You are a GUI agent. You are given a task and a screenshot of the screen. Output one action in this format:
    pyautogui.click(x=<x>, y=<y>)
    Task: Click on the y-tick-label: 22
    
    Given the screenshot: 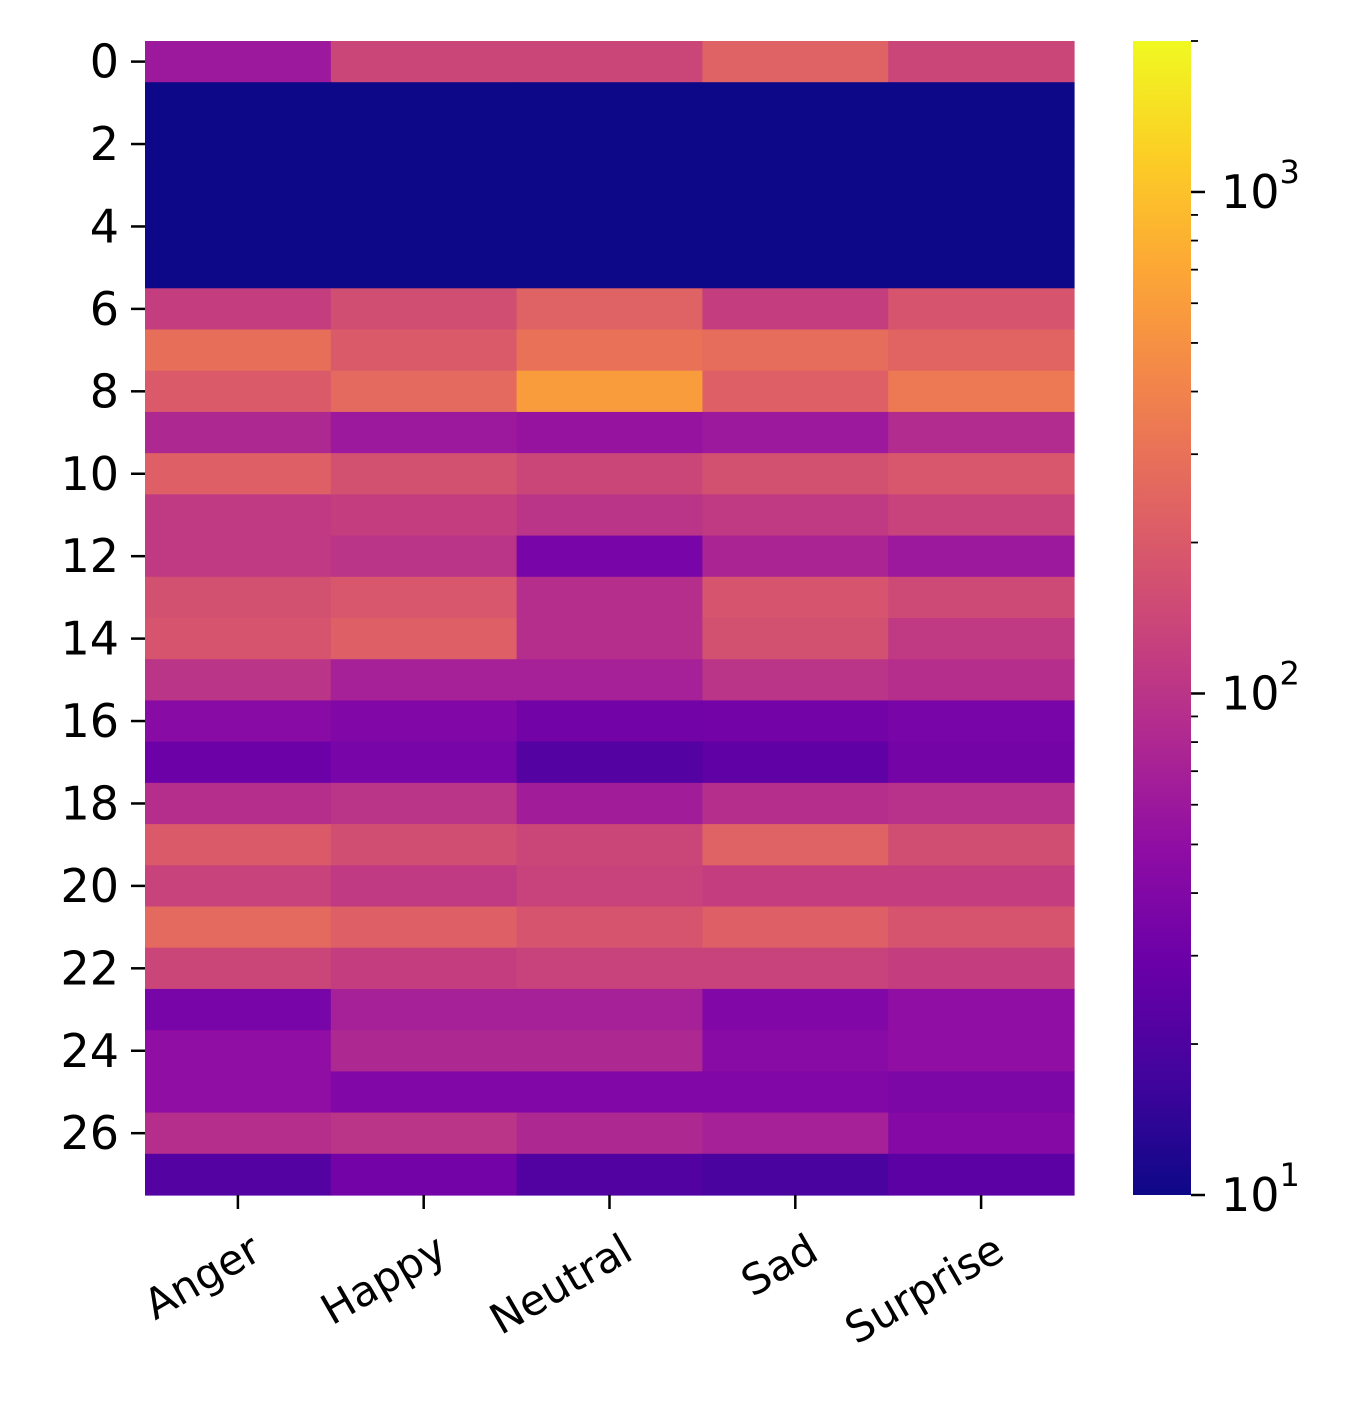 What is the action you would take?
    pyautogui.click(x=89, y=968)
    